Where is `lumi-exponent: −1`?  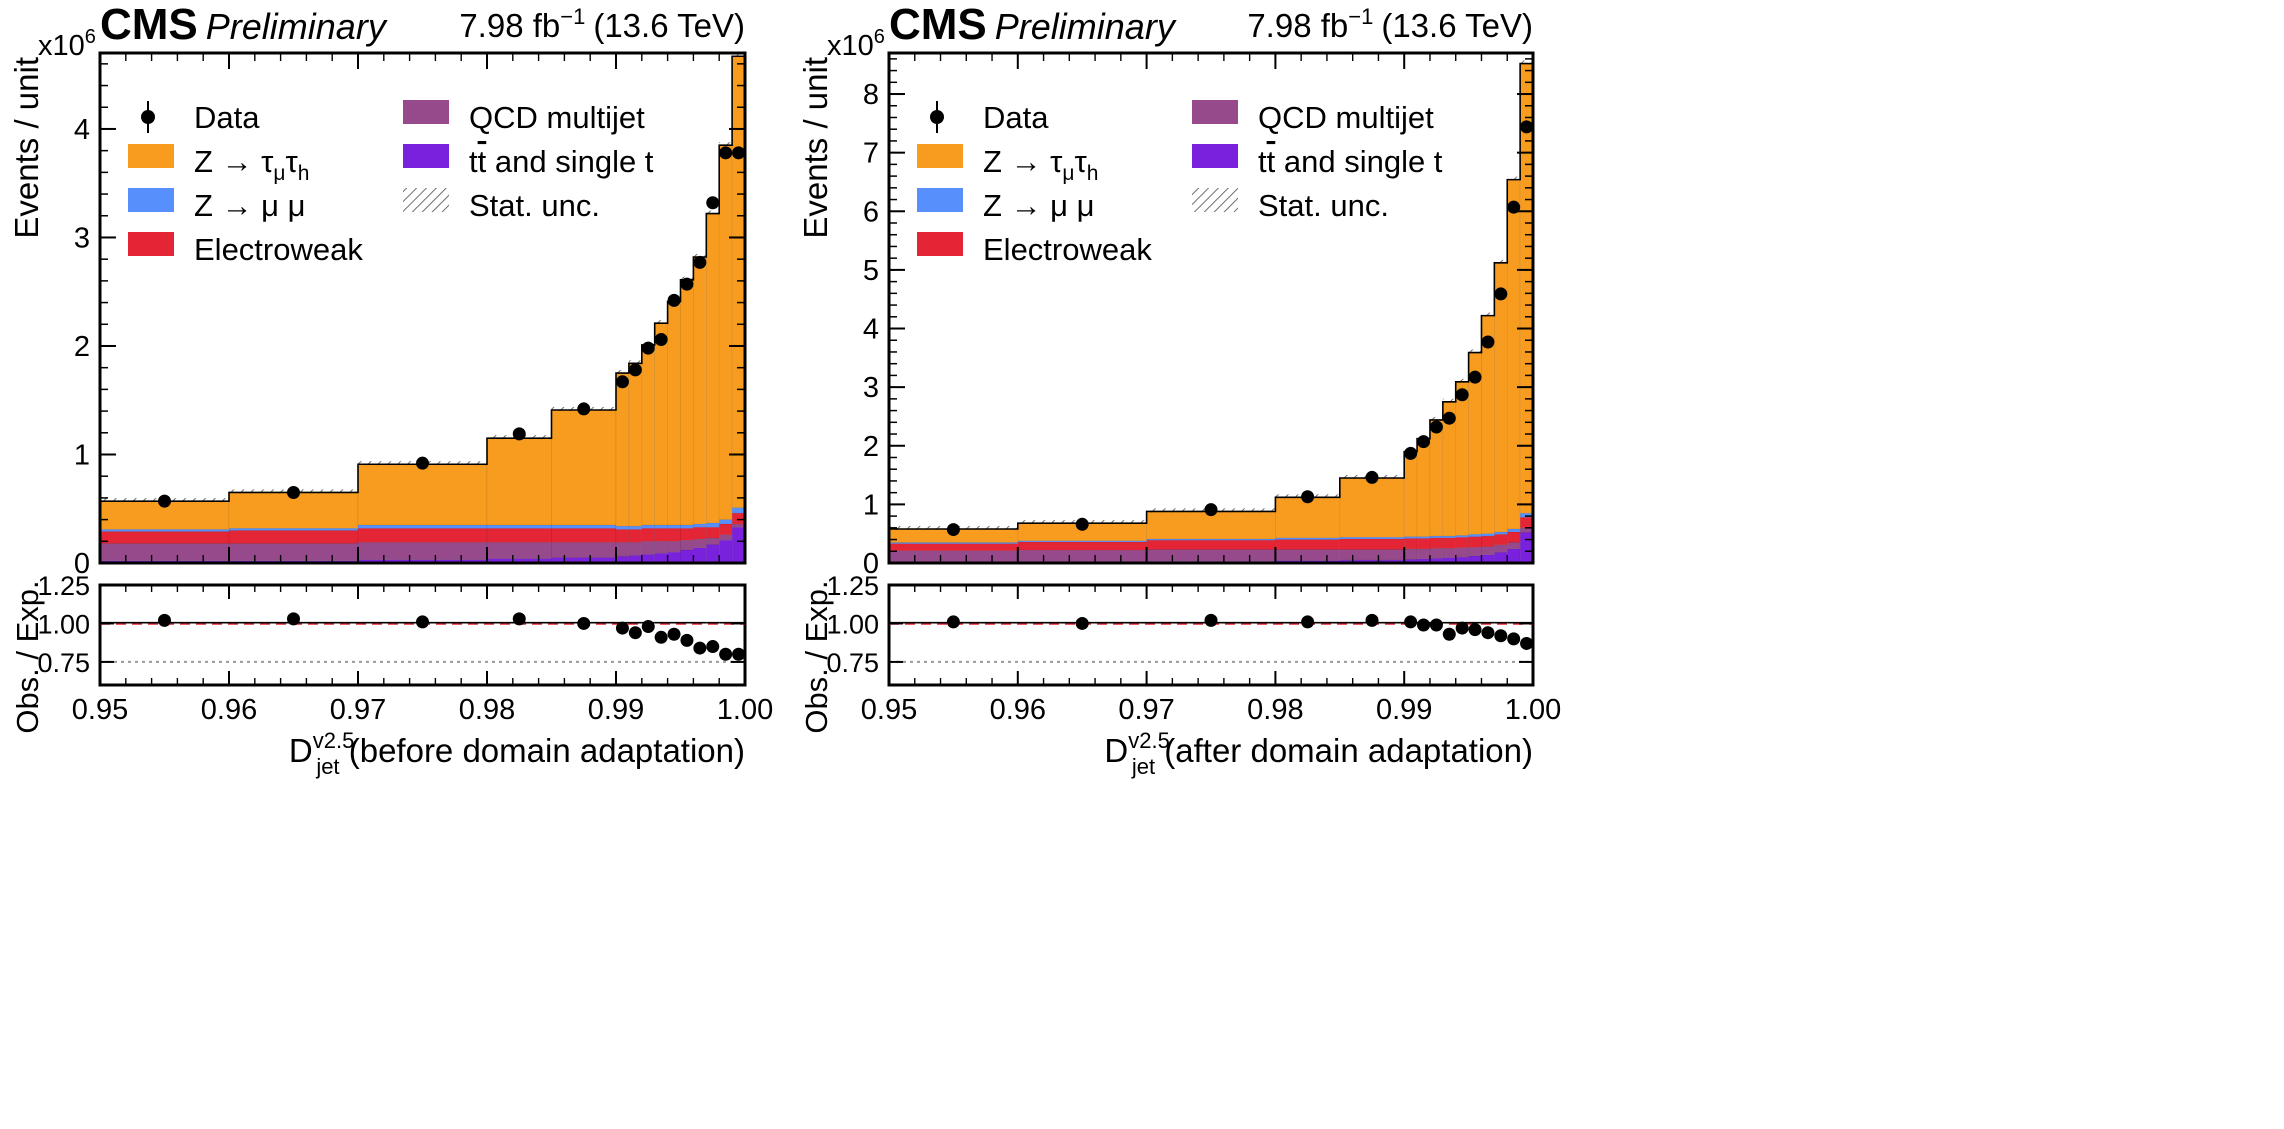
lumi-exponent: −1 is located at coordinates (1360, 16).